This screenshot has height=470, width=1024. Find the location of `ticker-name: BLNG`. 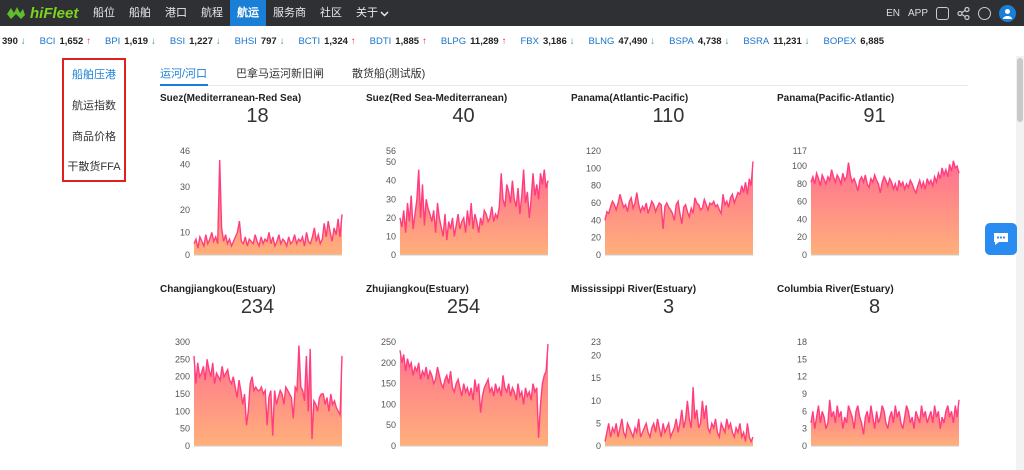

ticker-name: BLNG is located at coordinates (601, 41).